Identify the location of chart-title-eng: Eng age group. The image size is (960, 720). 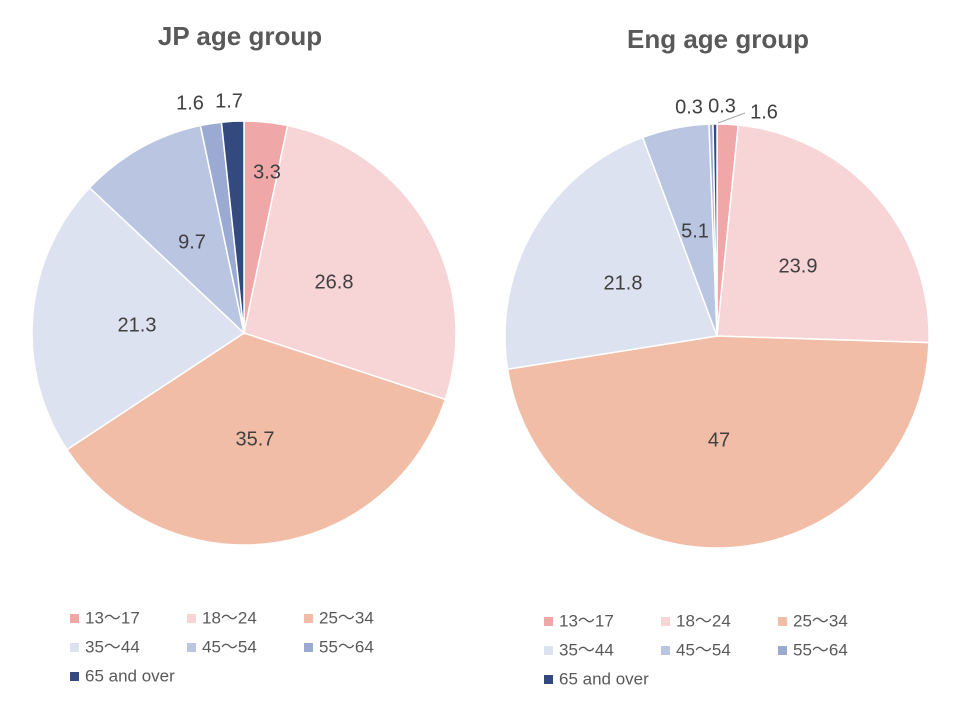
(718, 39).